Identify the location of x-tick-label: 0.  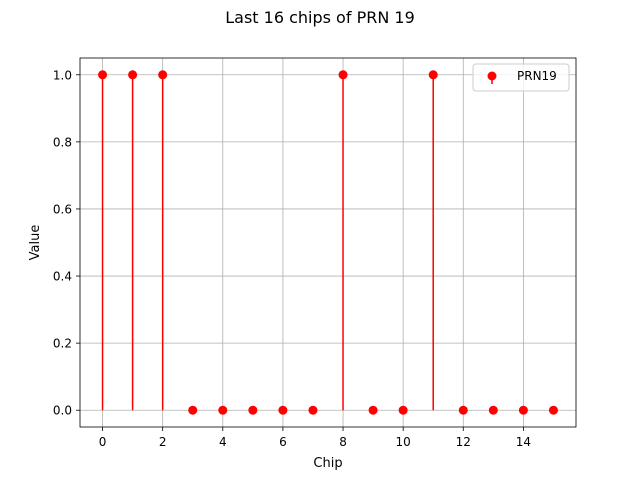
(103, 442).